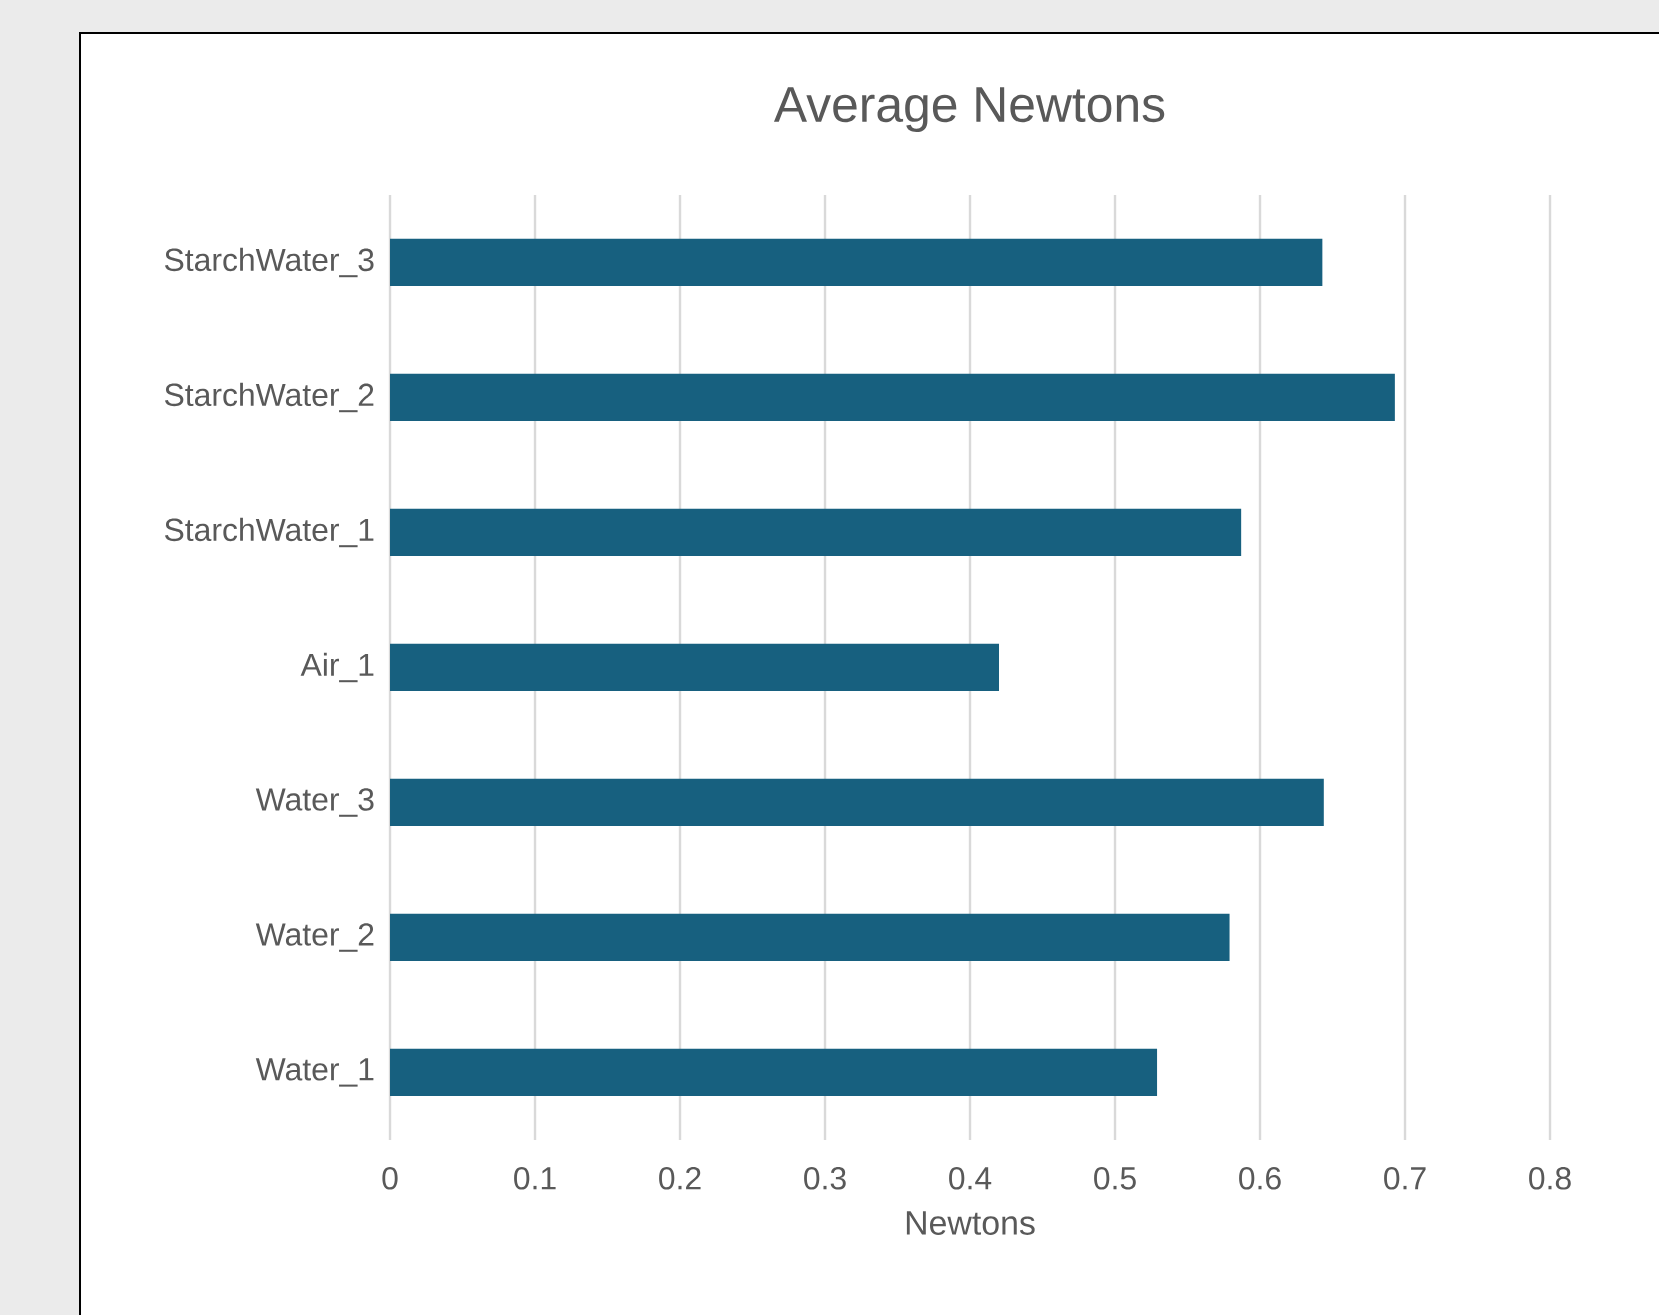  Describe the element at coordinates (1115, 1178) in the screenshot. I see `x-tick-label: 0.5` at that location.